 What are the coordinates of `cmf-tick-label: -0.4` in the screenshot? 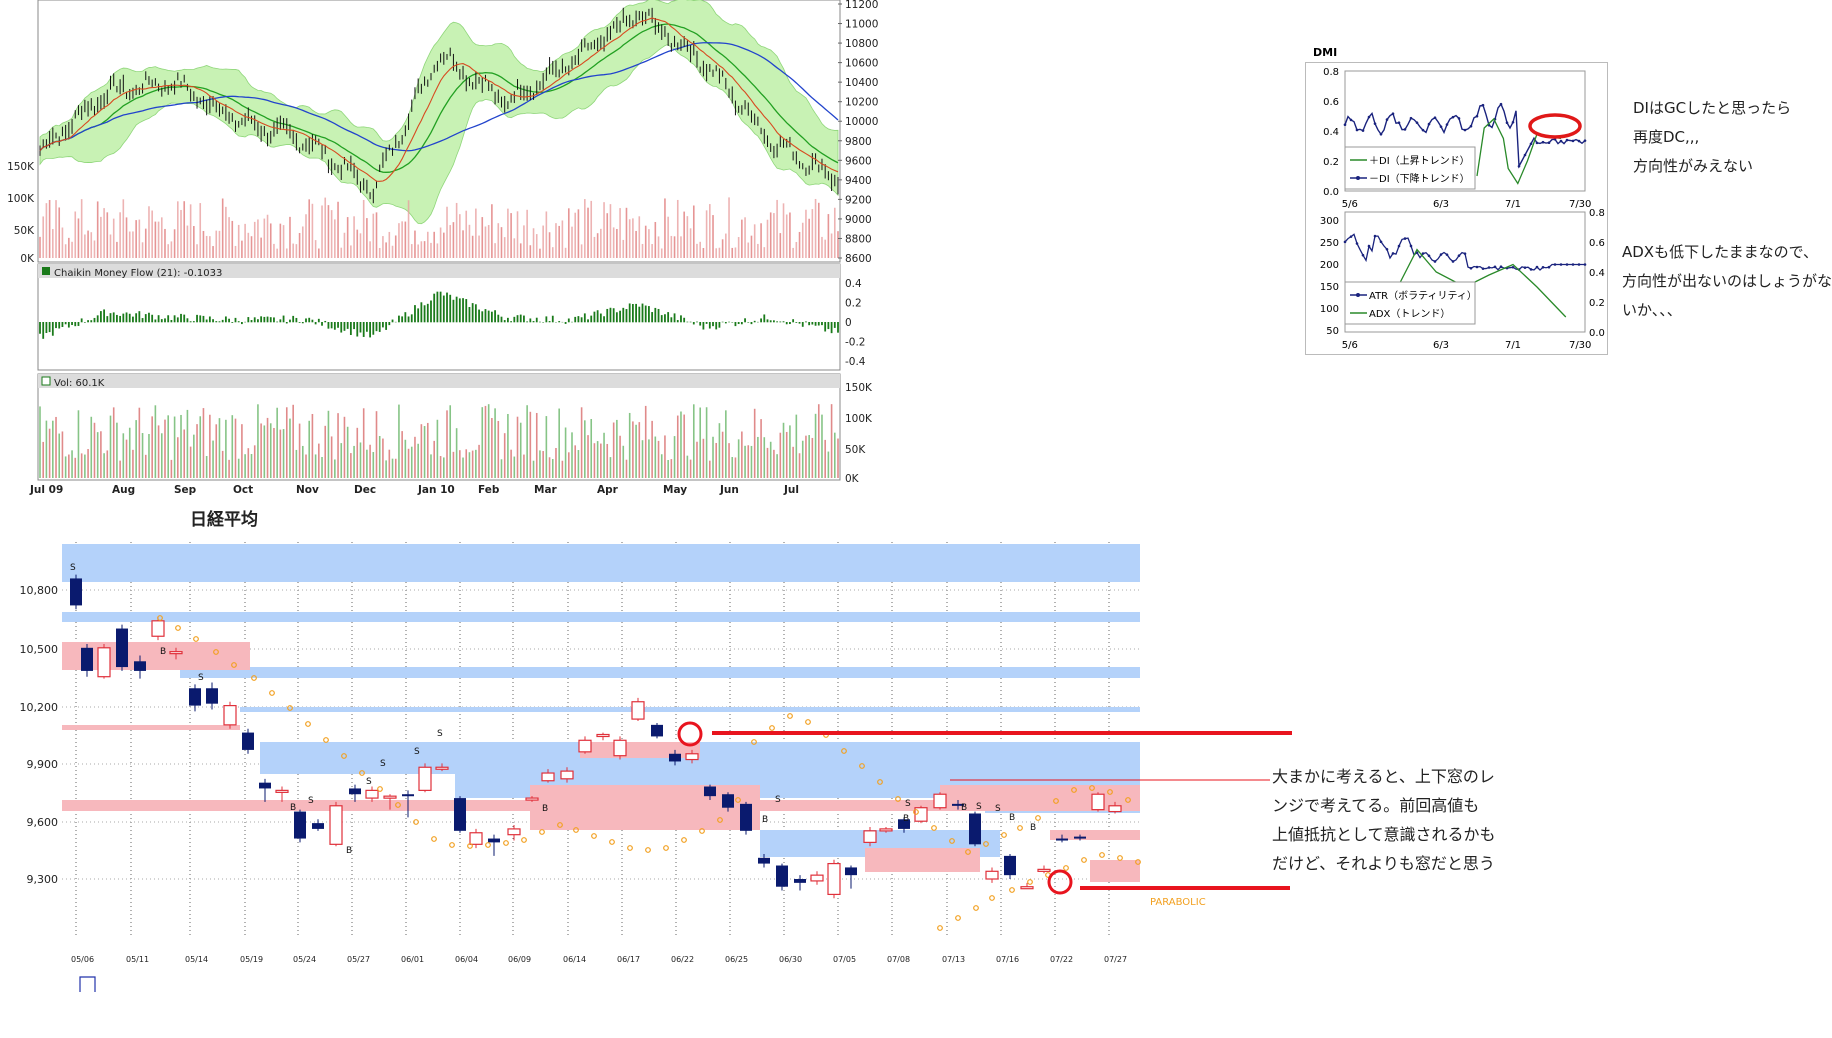 It's located at (855, 362).